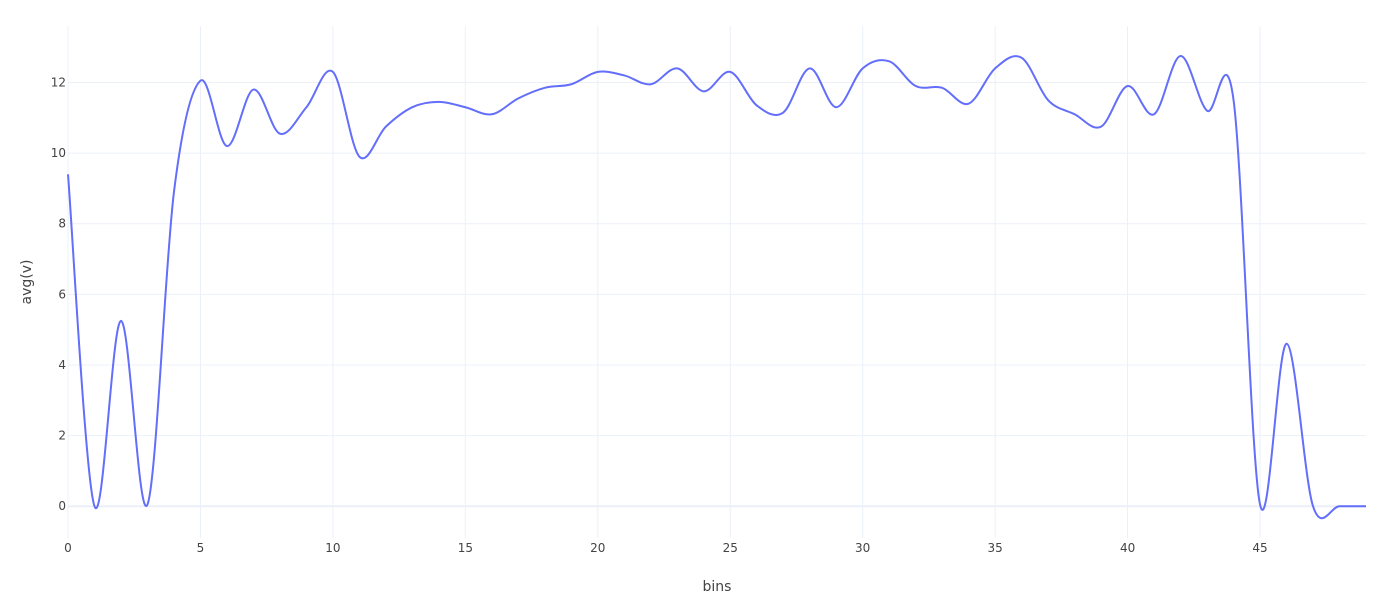 This screenshot has width=1399, height=598. Describe the element at coordinates (597, 548) in the screenshot. I see `x-tick-label: 20` at that location.